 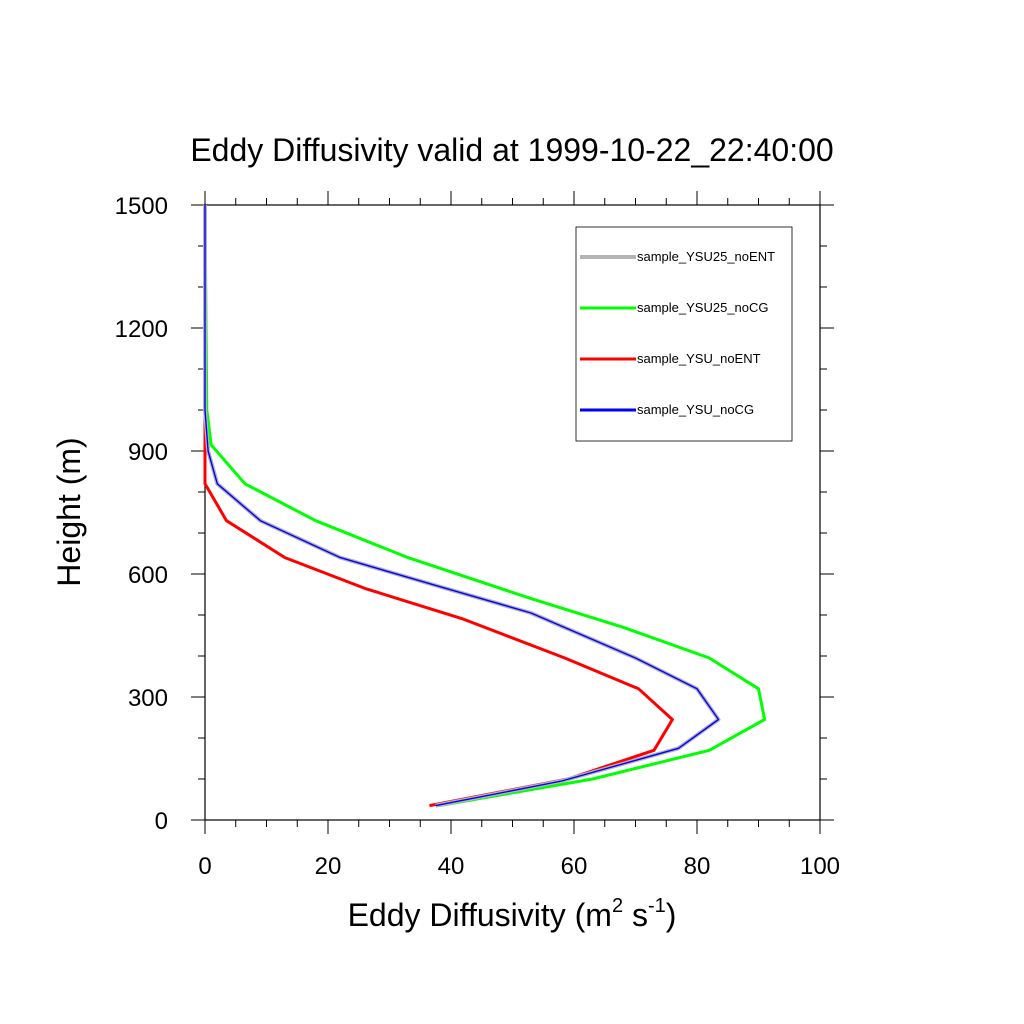 What do you see at coordinates (148, 452) in the screenshot?
I see `y-tick-label: 900` at bounding box center [148, 452].